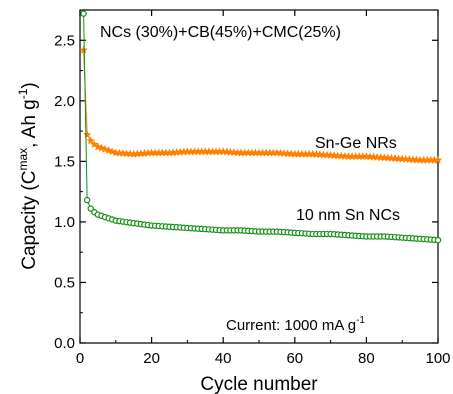 The height and width of the screenshot is (394, 453). What do you see at coordinates (259, 384) in the screenshot?
I see `x-axis-label: Cycle number` at bounding box center [259, 384].